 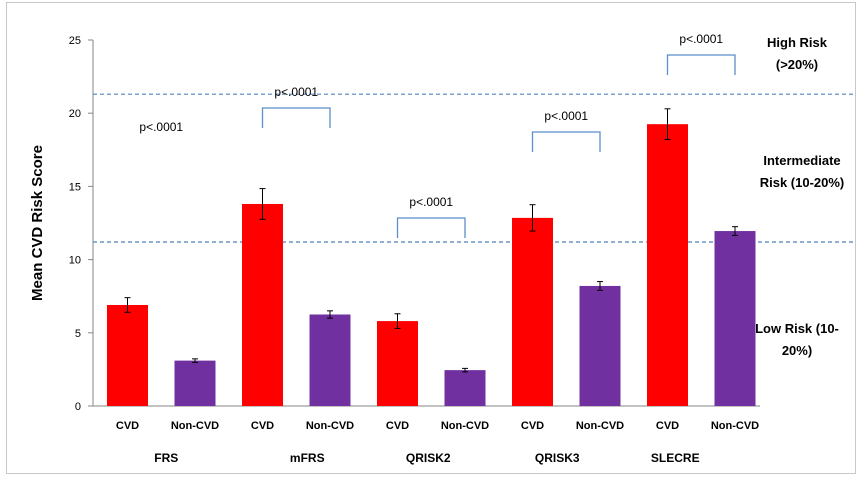 What do you see at coordinates (78, 334) in the screenshot?
I see `y-tick-label: 5` at bounding box center [78, 334].